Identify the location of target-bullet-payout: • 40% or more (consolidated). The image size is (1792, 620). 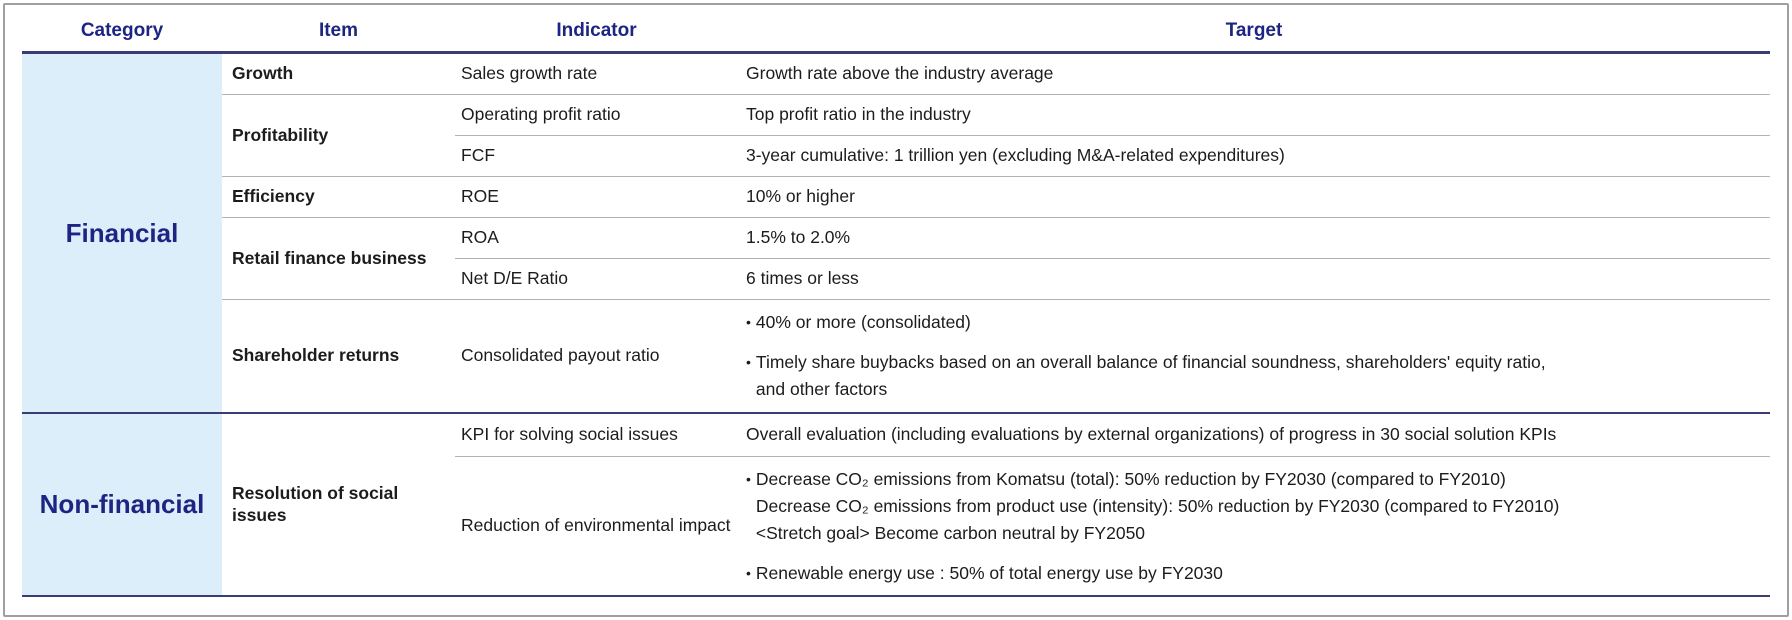
(858, 322).